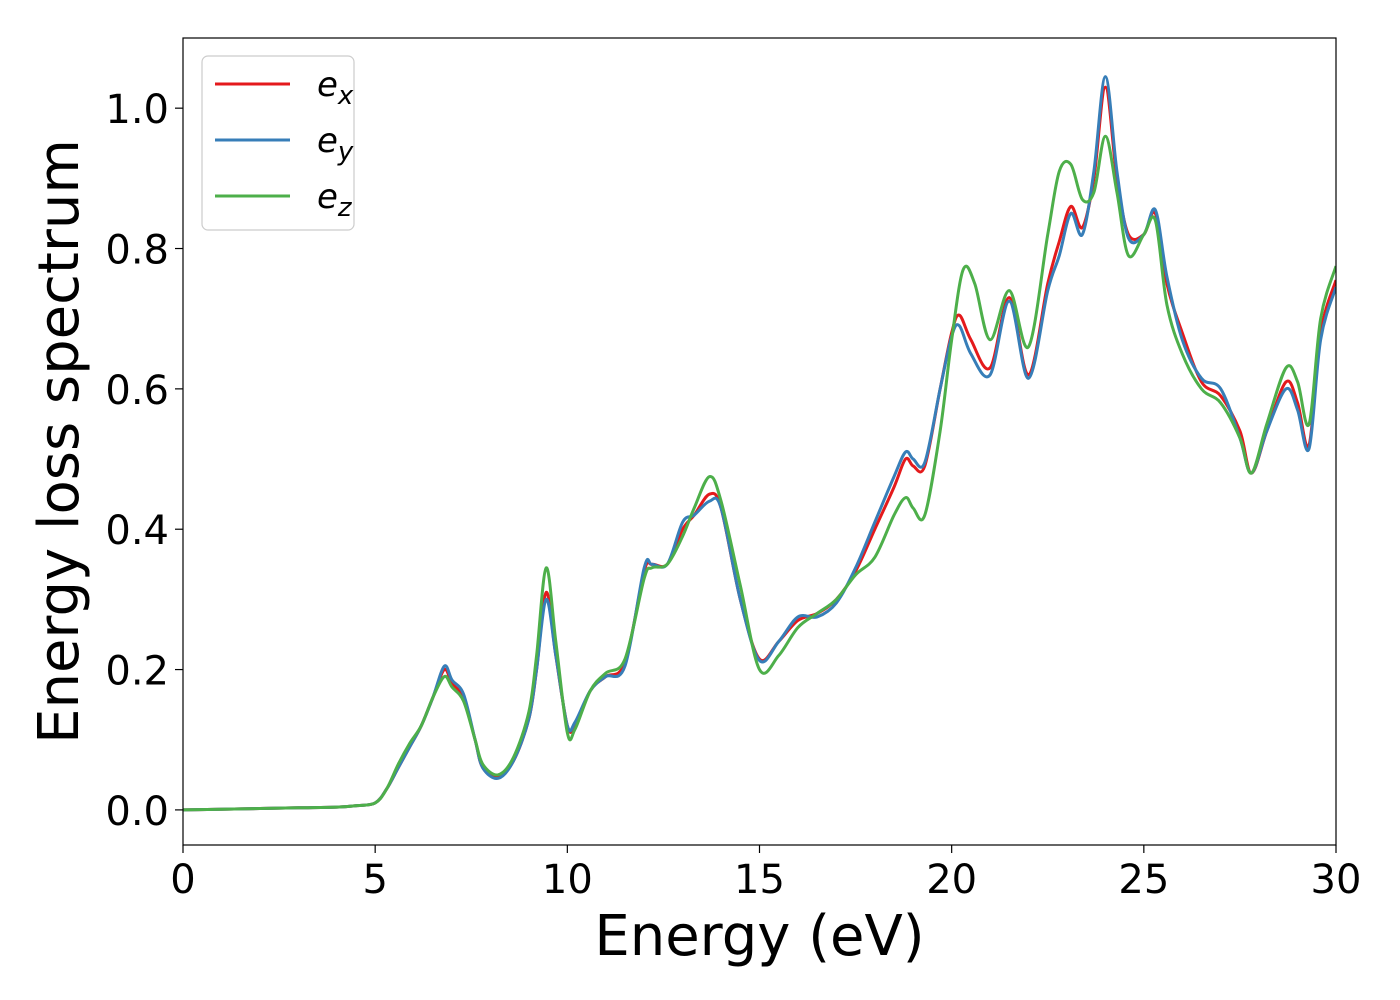 The image size is (1400, 1000). Describe the element at coordinates (759, 936) in the screenshot. I see `x-axis-title: Energy (eV)` at that location.